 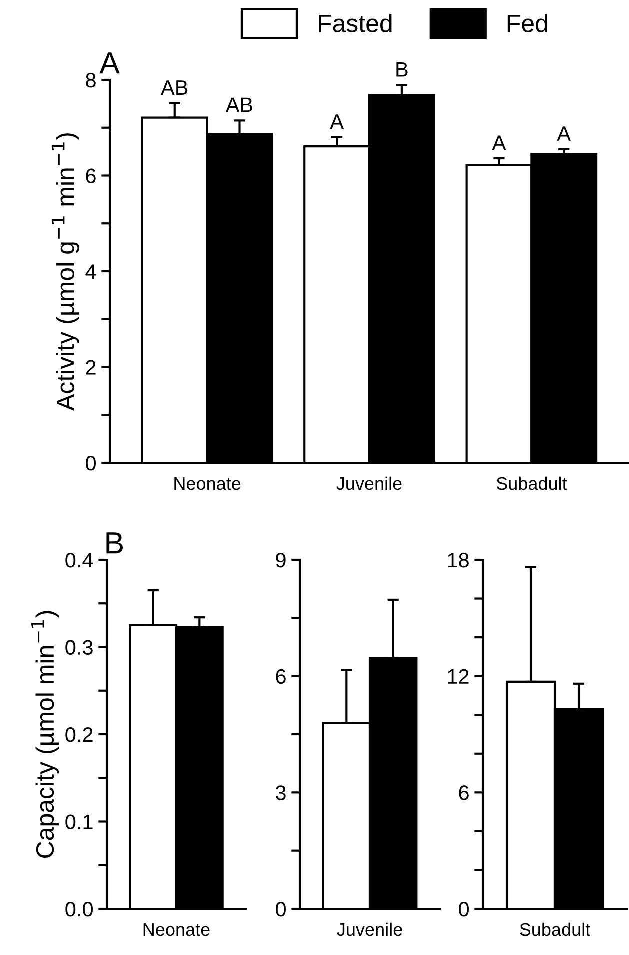 I want to click on y-tick-label: 8, so click(x=91, y=80).